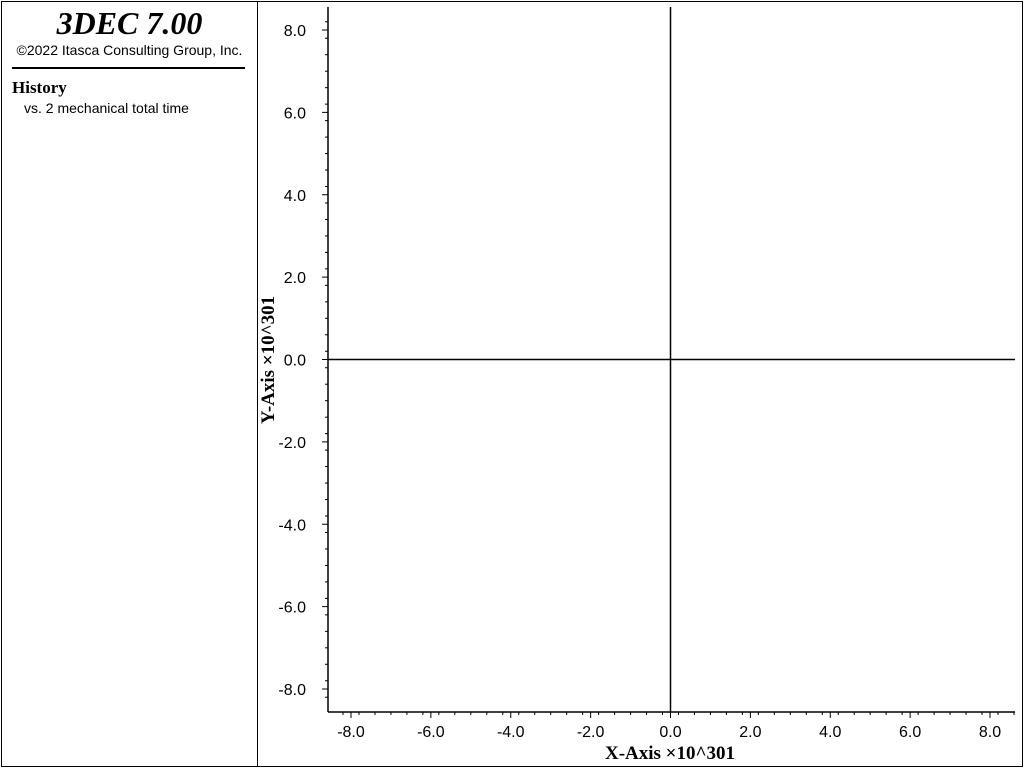 The width and height of the screenshot is (1024, 768). What do you see at coordinates (591, 732) in the screenshot?
I see `x-tick-label: -2.0` at bounding box center [591, 732].